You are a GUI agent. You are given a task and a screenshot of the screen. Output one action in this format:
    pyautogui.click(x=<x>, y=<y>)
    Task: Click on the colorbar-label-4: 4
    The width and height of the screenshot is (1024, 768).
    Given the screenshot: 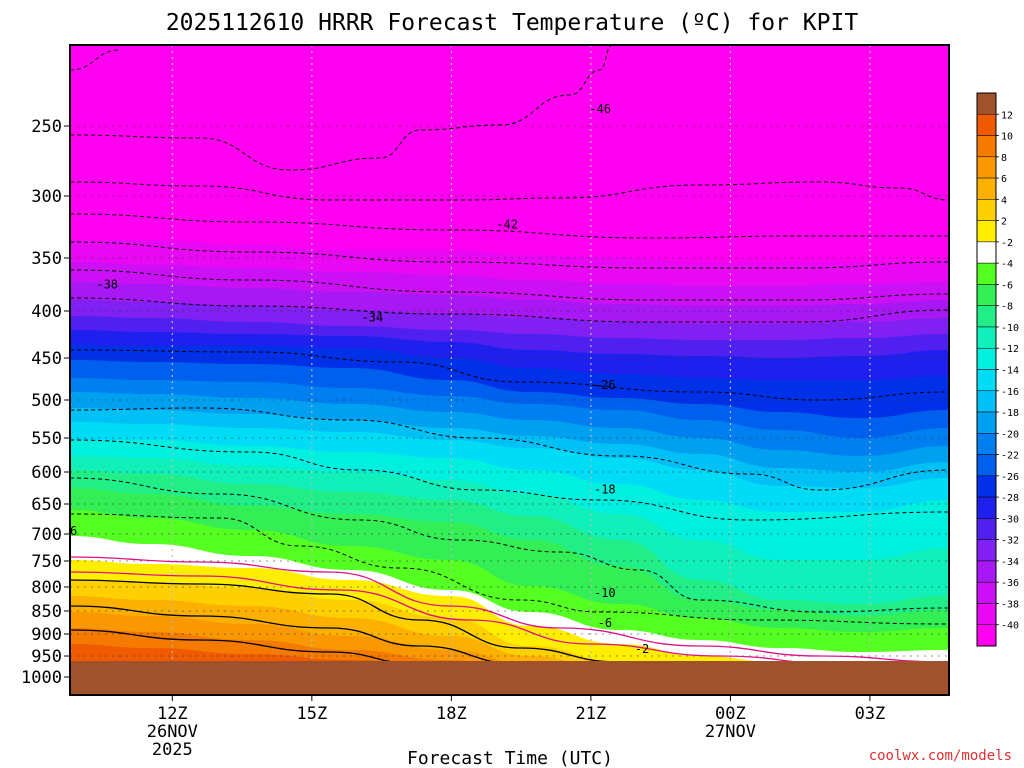 What is the action you would take?
    pyautogui.click(x=1004, y=200)
    